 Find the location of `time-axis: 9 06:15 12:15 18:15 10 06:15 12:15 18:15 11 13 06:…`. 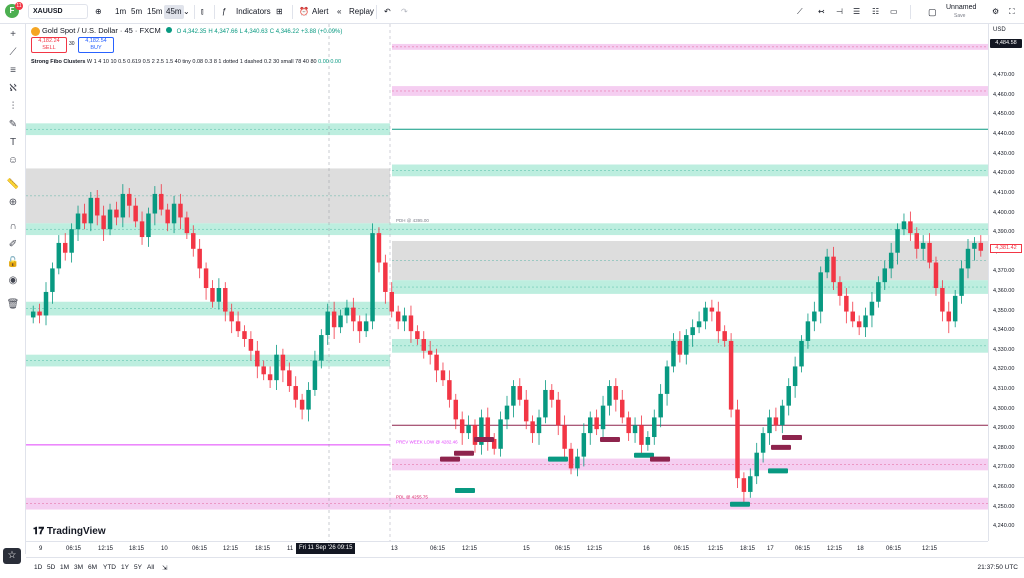

time-axis: 9 06:15 12:15 18:15 10 06:15 12:15 18:15 11 13 06:… is located at coordinates (507, 549).